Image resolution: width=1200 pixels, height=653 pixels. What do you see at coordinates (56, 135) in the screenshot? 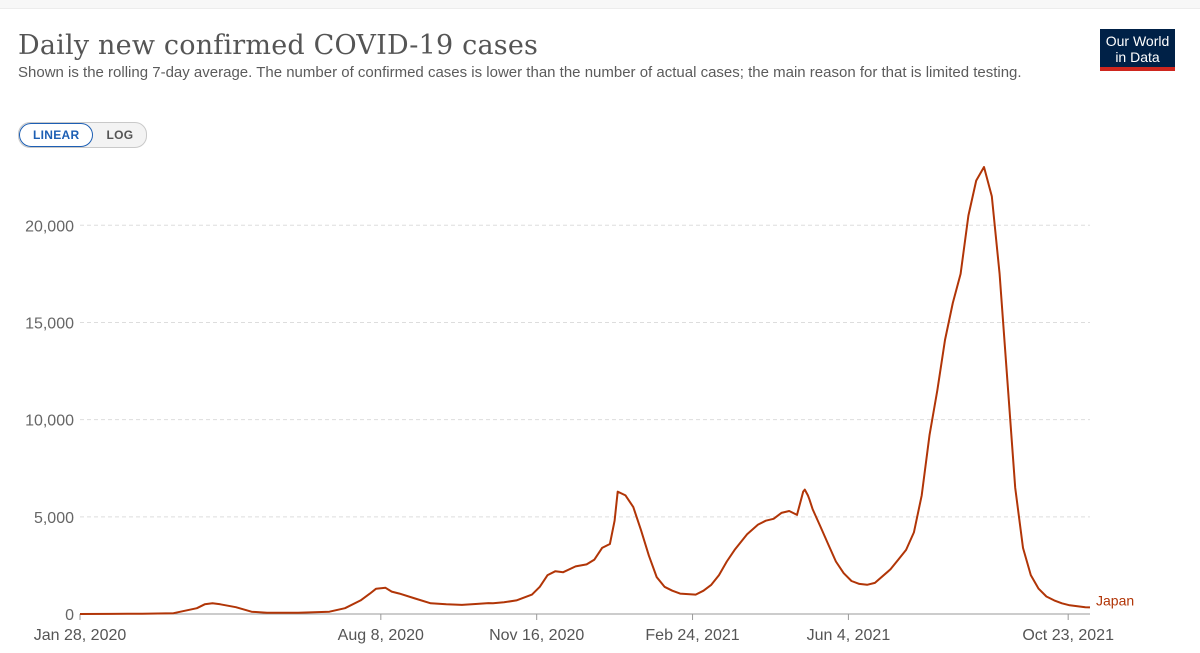
I see `linear-scale-button: LINEAR` at bounding box center [56, 135].